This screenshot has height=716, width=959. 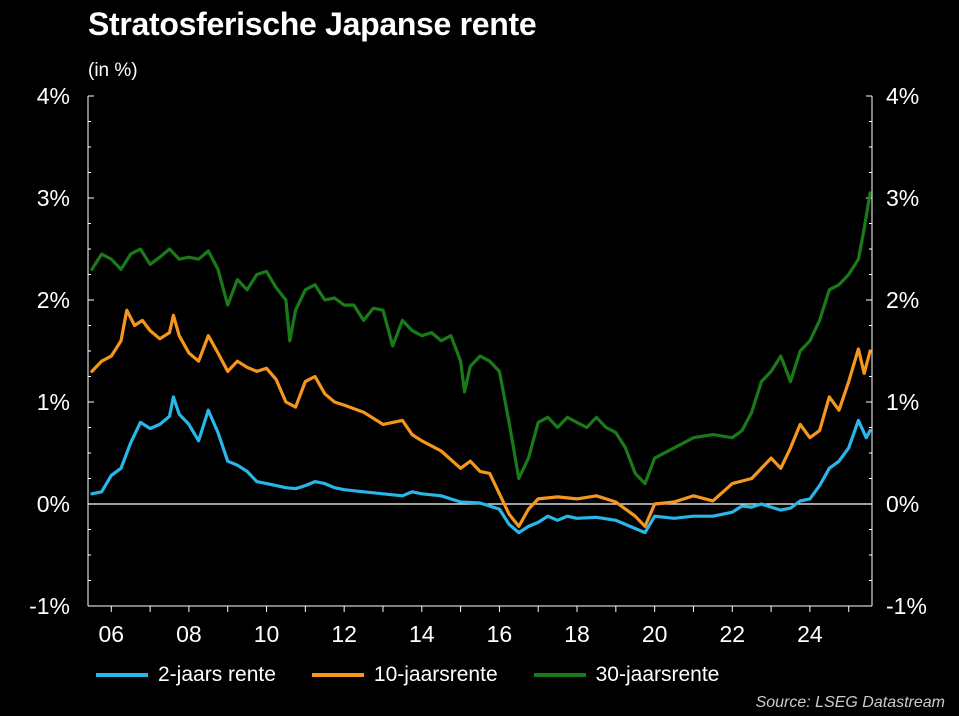 I want to click on legend-label-10-jaars: 10-jaarsrente, so click(x=435, y=674).